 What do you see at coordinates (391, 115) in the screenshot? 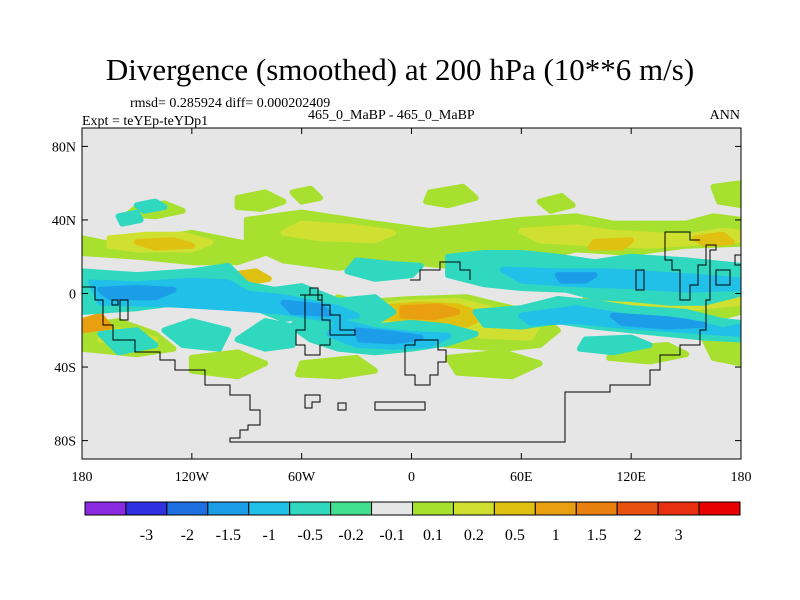
I see `case-label: 465_0_MaBP - 465_0_MaBP` at bounding box center [391, 115].